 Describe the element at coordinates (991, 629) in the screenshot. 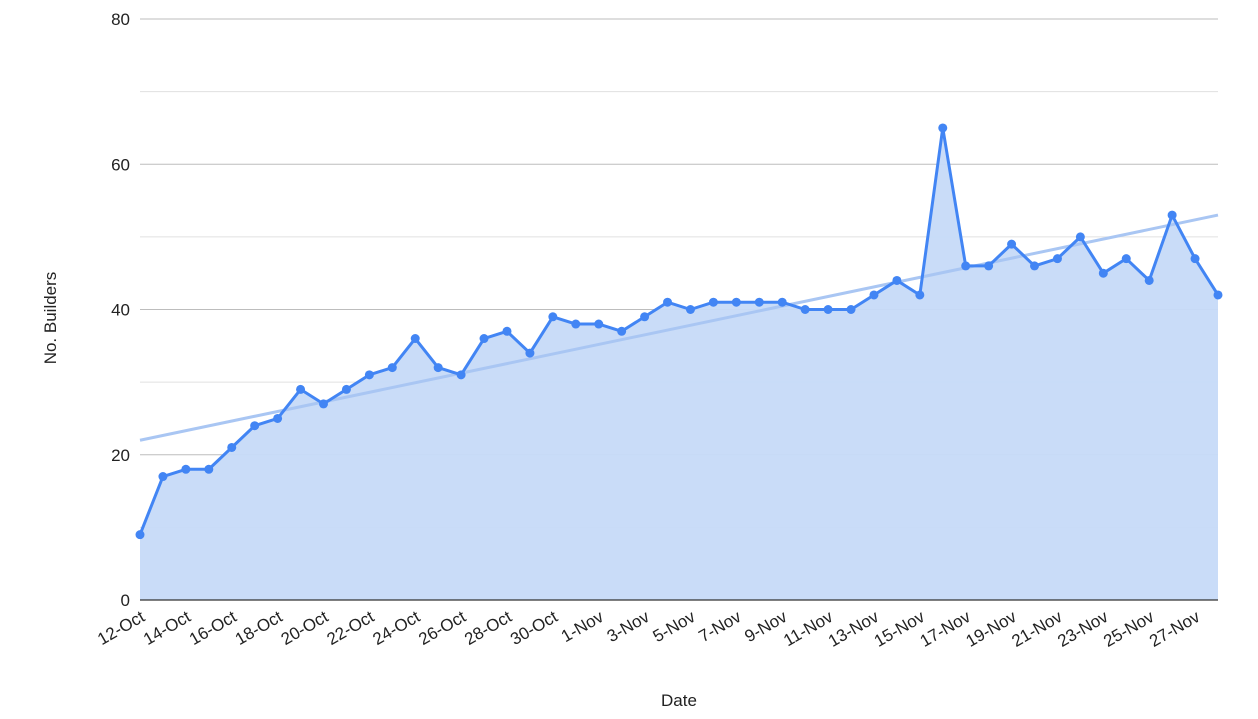

I see `x-tick-label: 19-Nov` at that location.